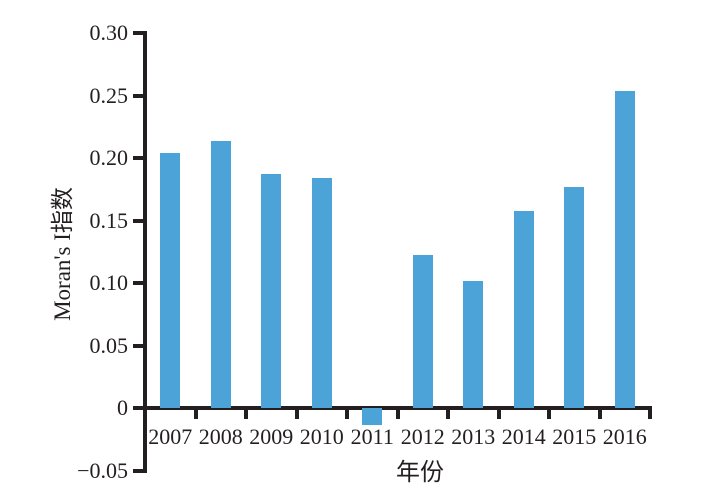 The image size is (715, 499). I want to click on bar-2008, so click(220, 274).